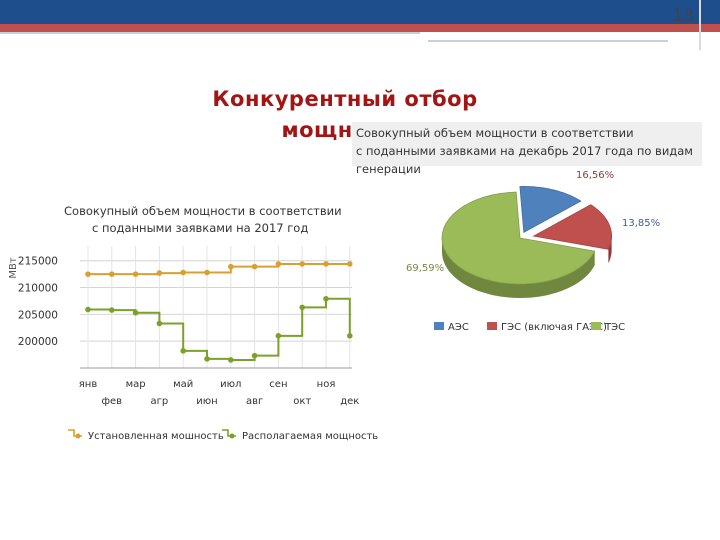 This screenshot has width=720, height=540. What do you see at coordinates (38, 289) in the screenshot?
I see `y-tick-label: 210000` at bounding box center [38, 289].